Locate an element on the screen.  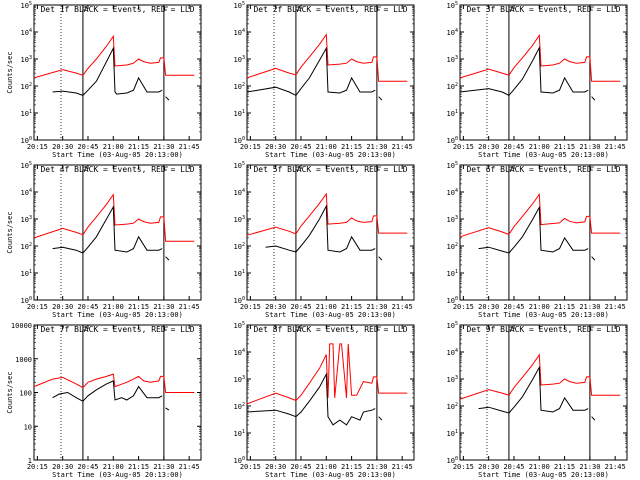
panel-title: Det 8f BLACK = Events, RED = LLD is located at coordinates (330, 329).